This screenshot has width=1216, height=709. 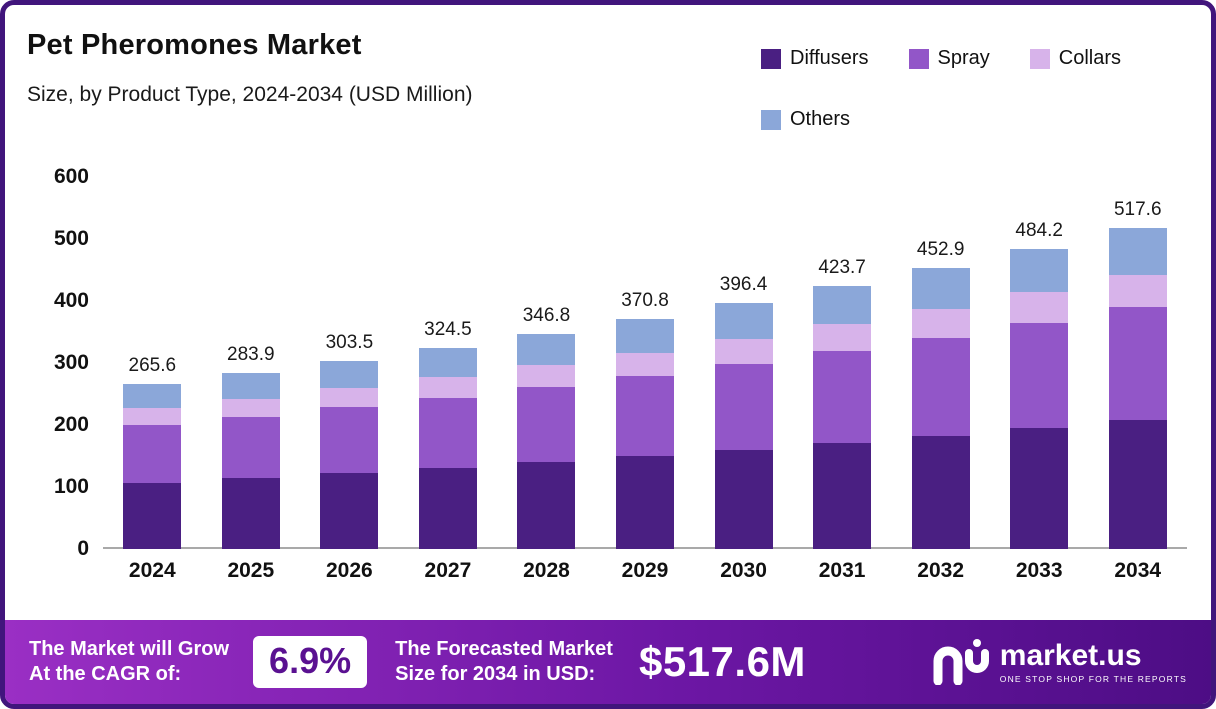 What do you see at coordinates (842, 268) in the screenshot?
I see `bar-total-label: 423.7` at bounding box center [842, 268].